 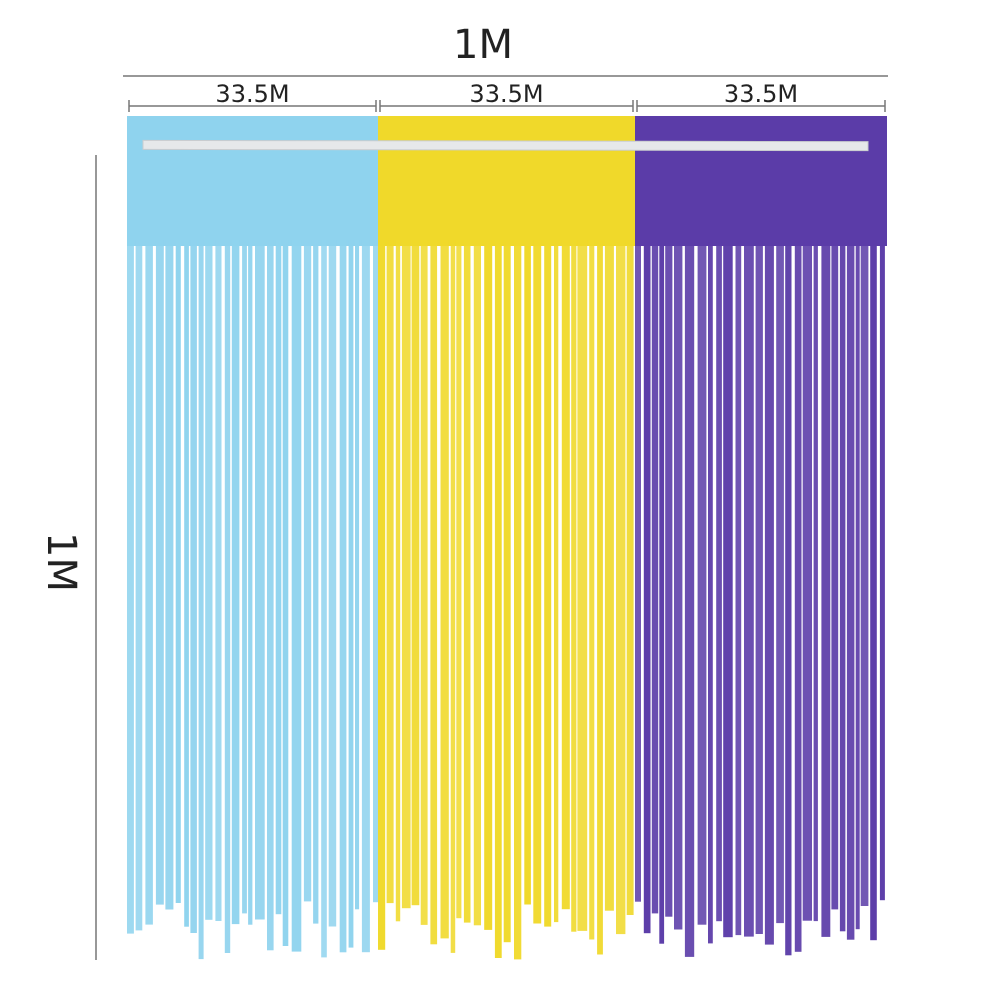 What do you see at coordinates (483, 45) in the screenshot?
I see `total-width-label: 1M` at bounding box center [483, 45].